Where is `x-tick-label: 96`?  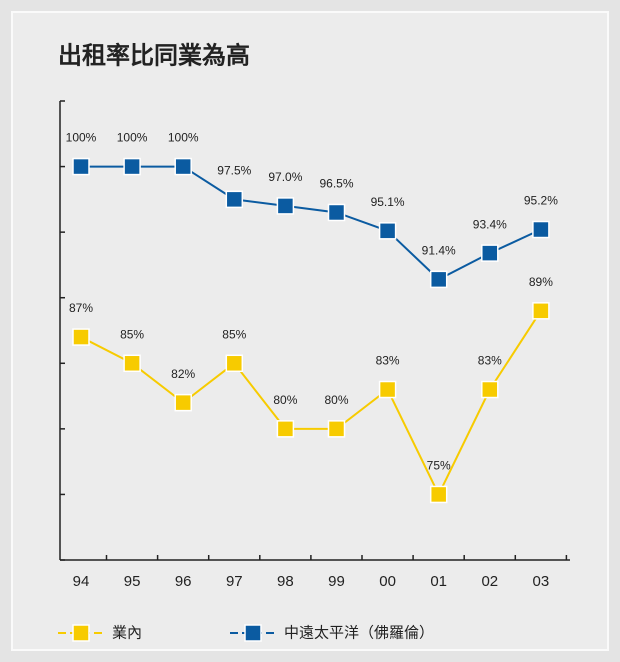 x-tick-label: 96 is located at coordinates (183, 581).